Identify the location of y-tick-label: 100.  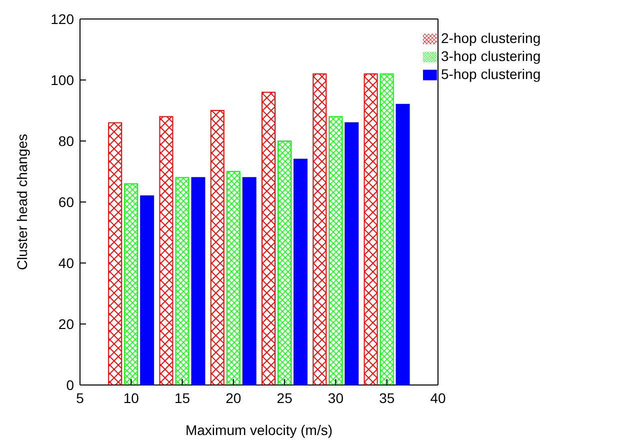
(62, 80).